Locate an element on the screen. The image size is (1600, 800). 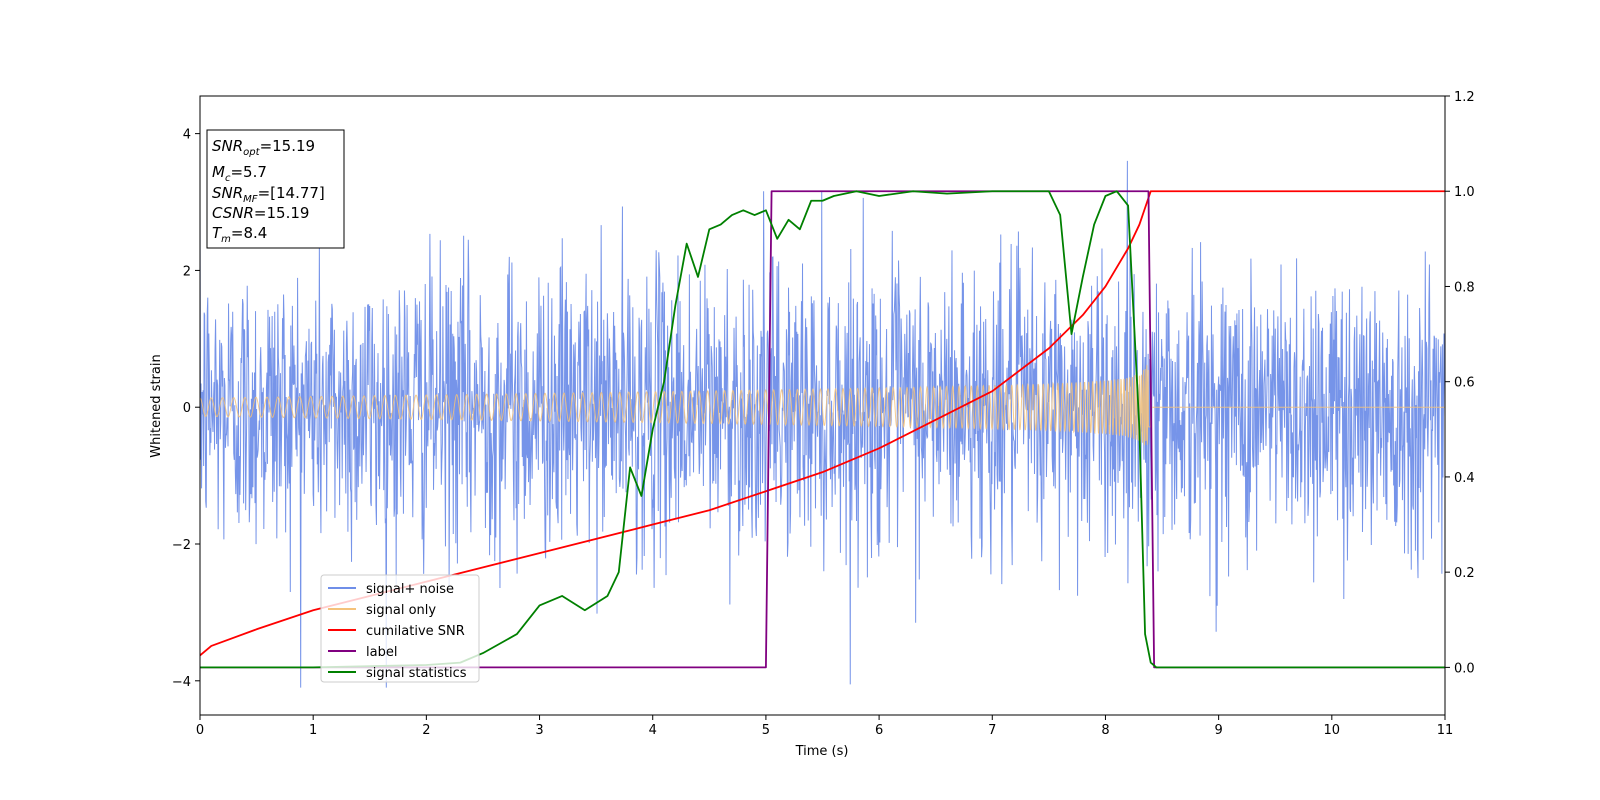
y-right-tick-label: 0.8 is located at coordinates (1464, 287).